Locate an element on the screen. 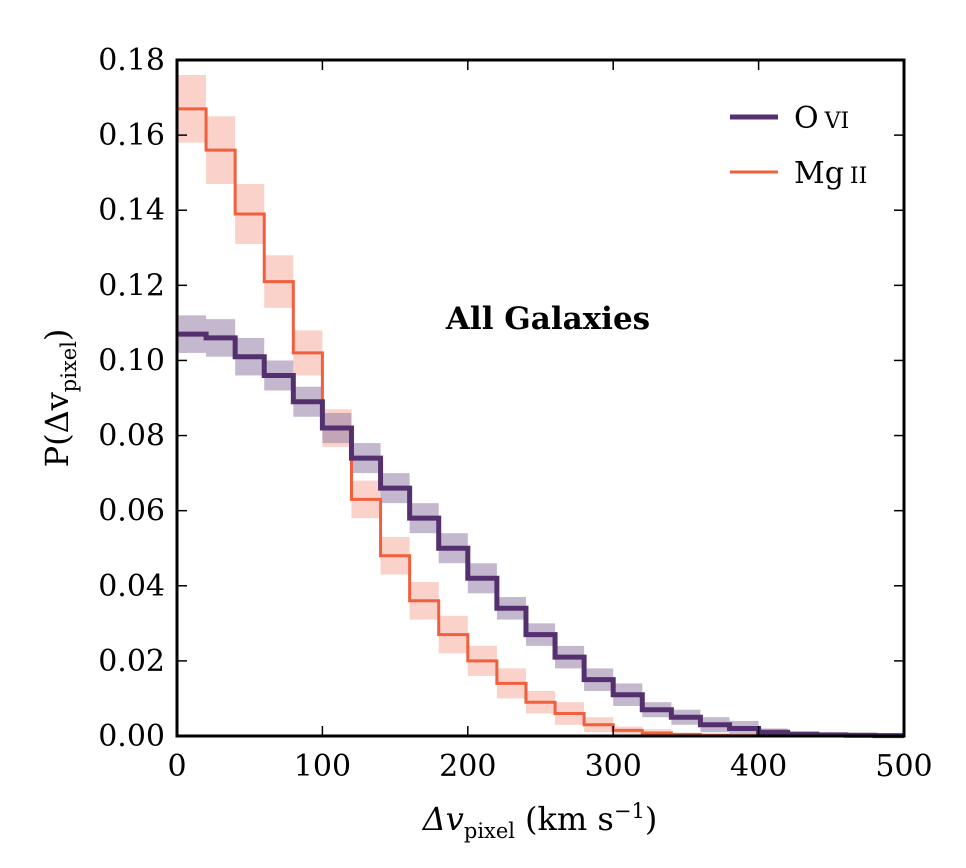 The image size is (966, 868). y-tick-label: 0.16 is located at coordinates (131, 135).